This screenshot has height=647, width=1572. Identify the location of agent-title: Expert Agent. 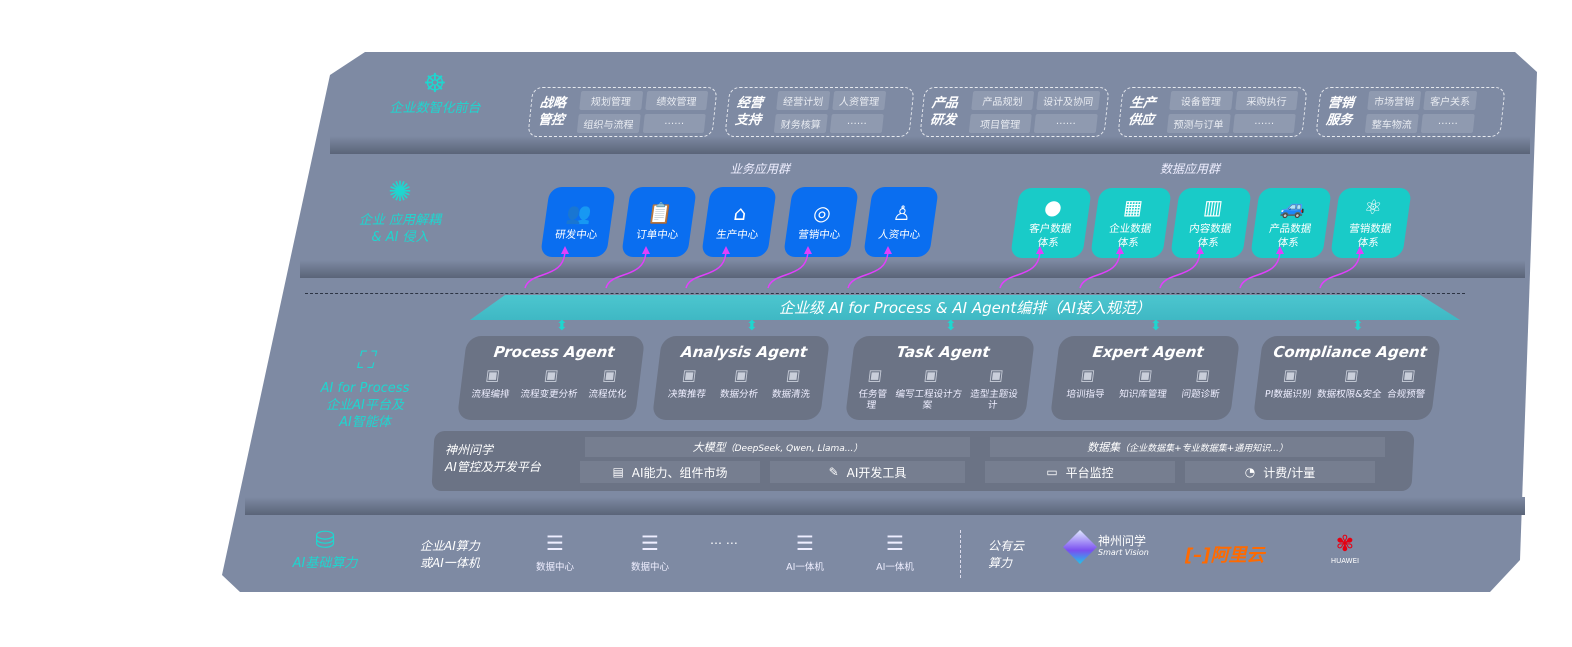
(1148, 352).